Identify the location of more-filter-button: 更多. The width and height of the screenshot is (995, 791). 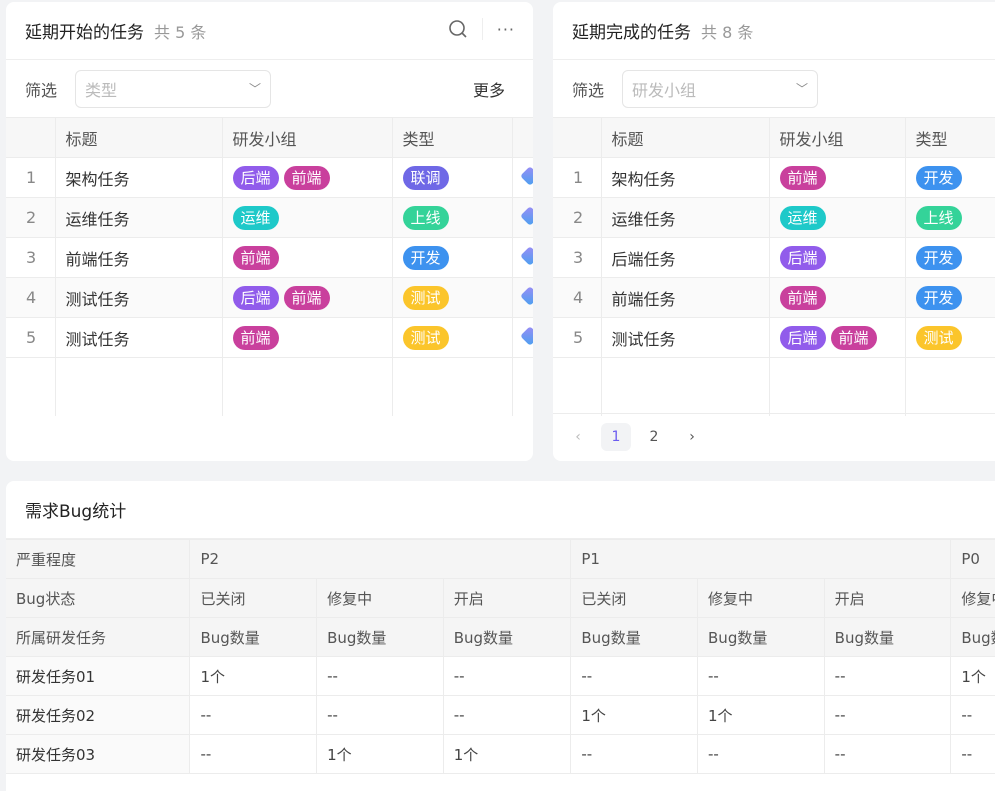
(488, 90).